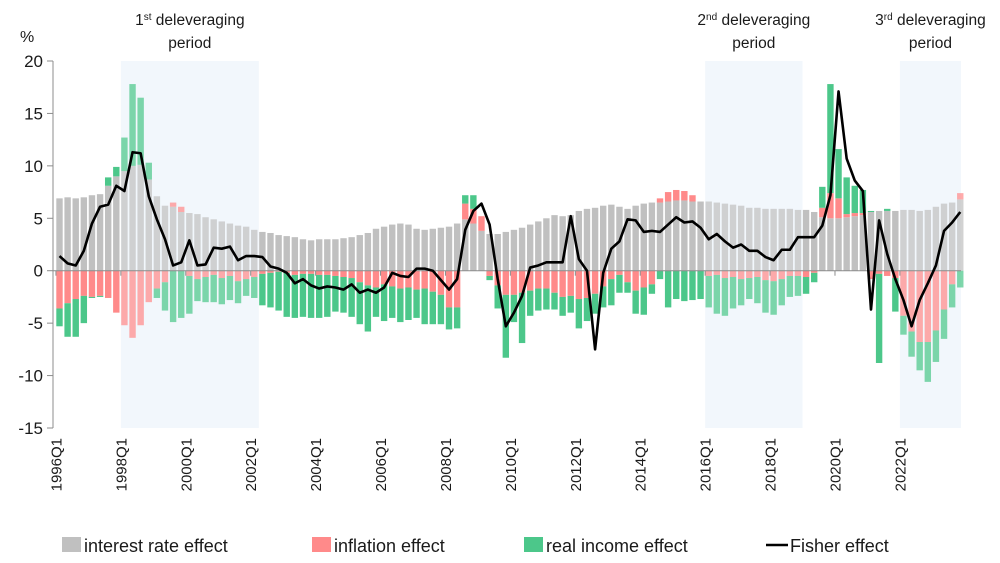 This screenshot has width=1000, height=563. I want to click on legend-swatch, so click(71, 544).